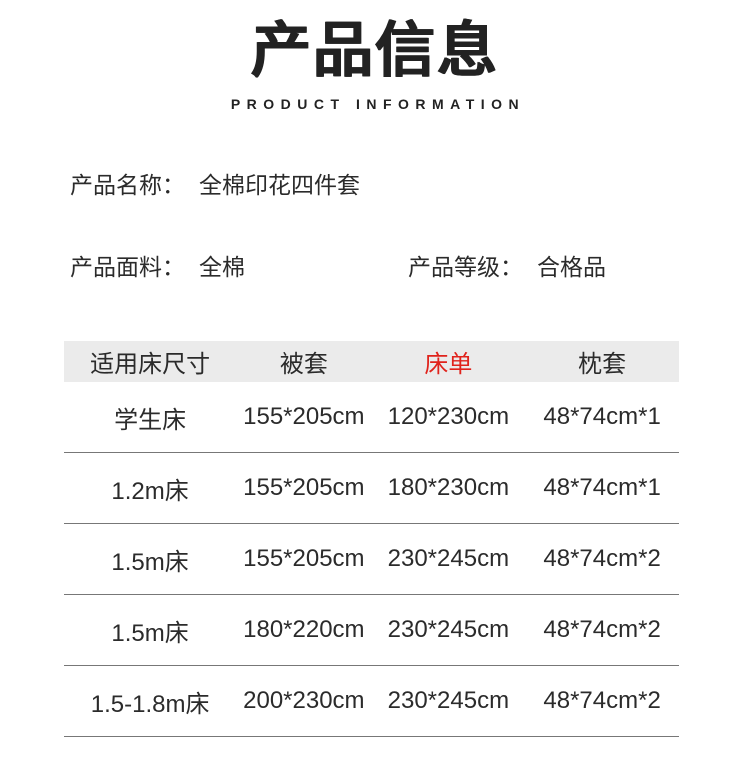 The height and width of the screenshot is (765, 750). Describe the element at coordinates (448, 364) in the screenshot. I see `col-header-bed-sheet: 床单` at that location.